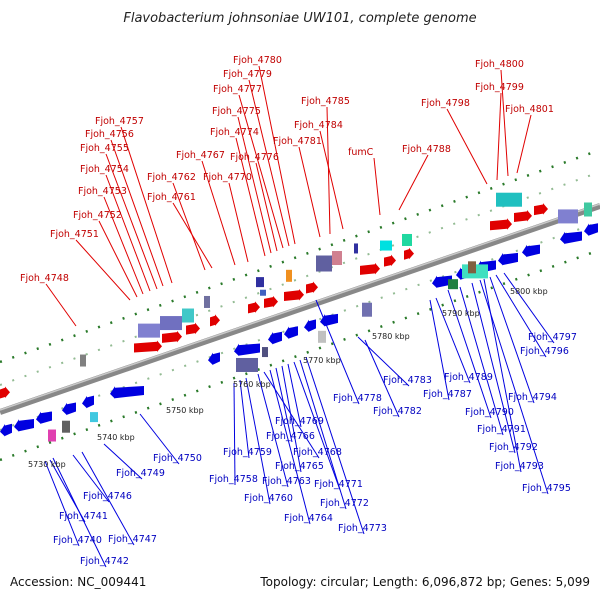  What do you see at coordinates (325, 101) in the screenshot?
I see `forward-gene-label: Fjoh_4785` at bounding box center [325, 101].